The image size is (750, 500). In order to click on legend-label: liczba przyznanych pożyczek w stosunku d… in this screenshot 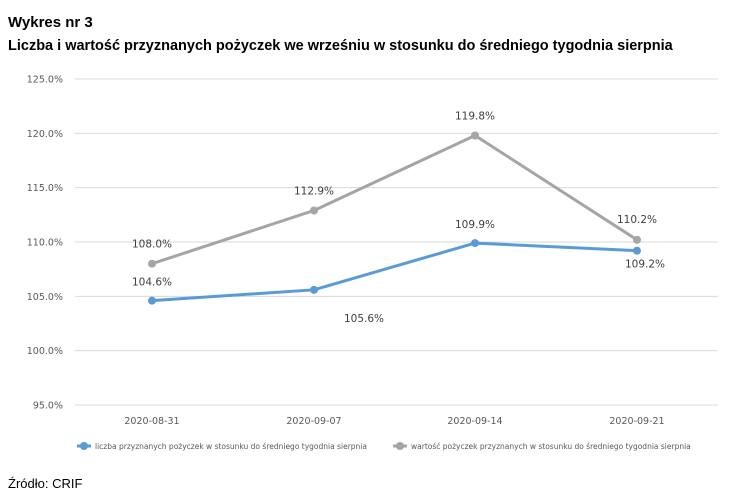, I will do `click(231, 446)`.